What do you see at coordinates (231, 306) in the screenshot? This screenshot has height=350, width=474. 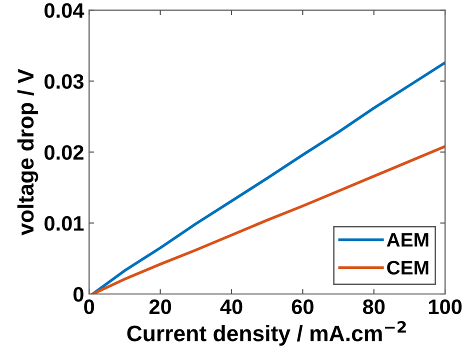 I see `x-tick-label: 40` at bounding box center [231, 306].